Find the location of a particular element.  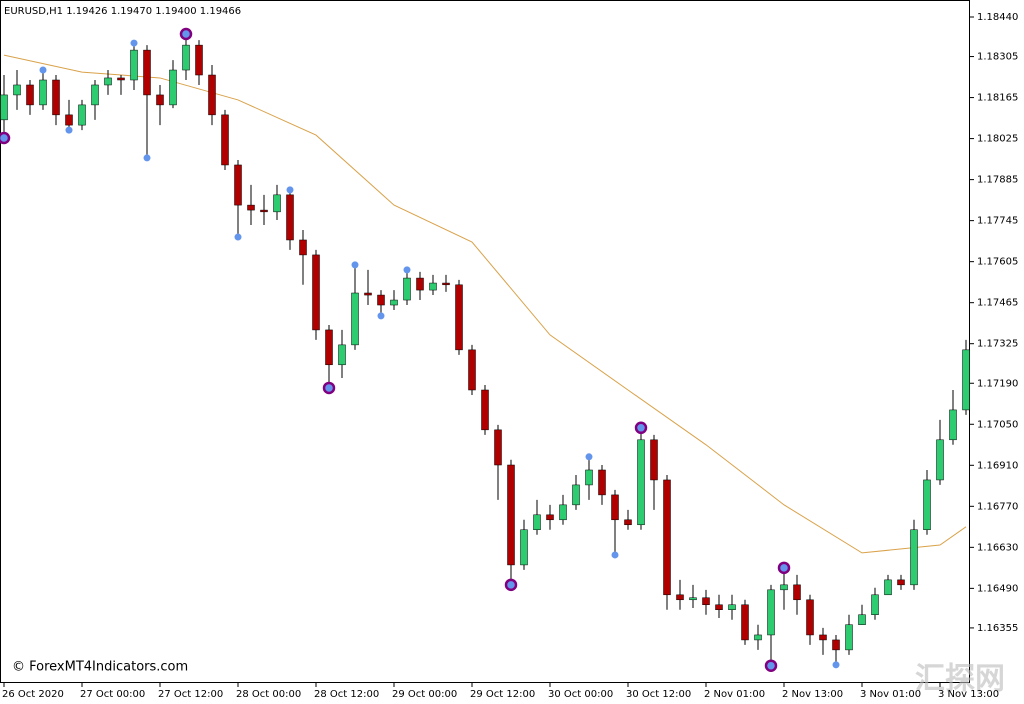

x-tick-label: 28 Oct 12:00 is located at coordinates (346, 694).